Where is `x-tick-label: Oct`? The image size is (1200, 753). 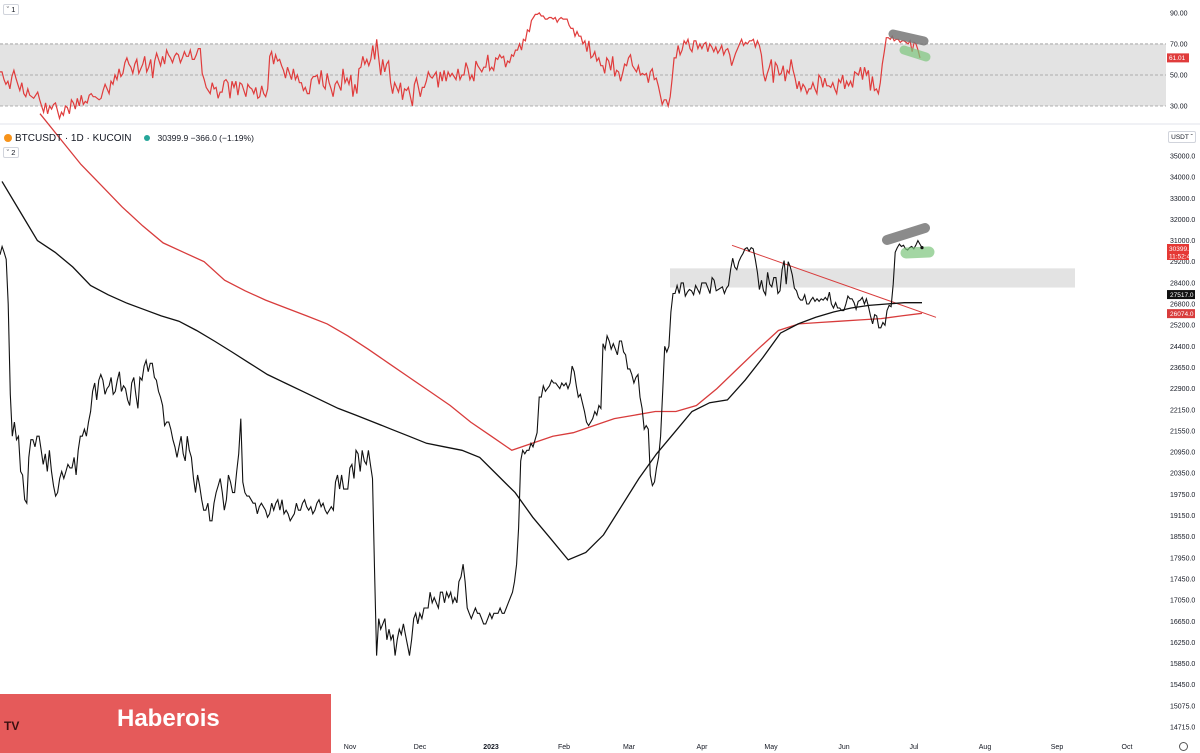 x-tick-label: Oct is located at coordinates (1127, 747).